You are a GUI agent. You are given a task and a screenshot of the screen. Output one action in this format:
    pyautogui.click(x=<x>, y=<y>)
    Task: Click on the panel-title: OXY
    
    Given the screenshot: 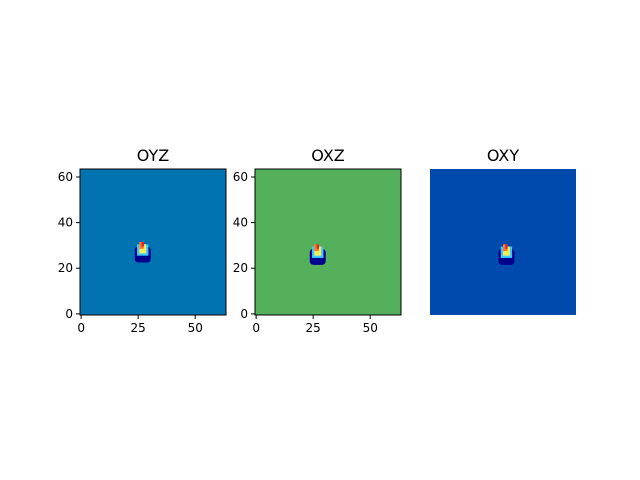 What is the action you would take?
    pyautogui.click(x=503, y=155)
    